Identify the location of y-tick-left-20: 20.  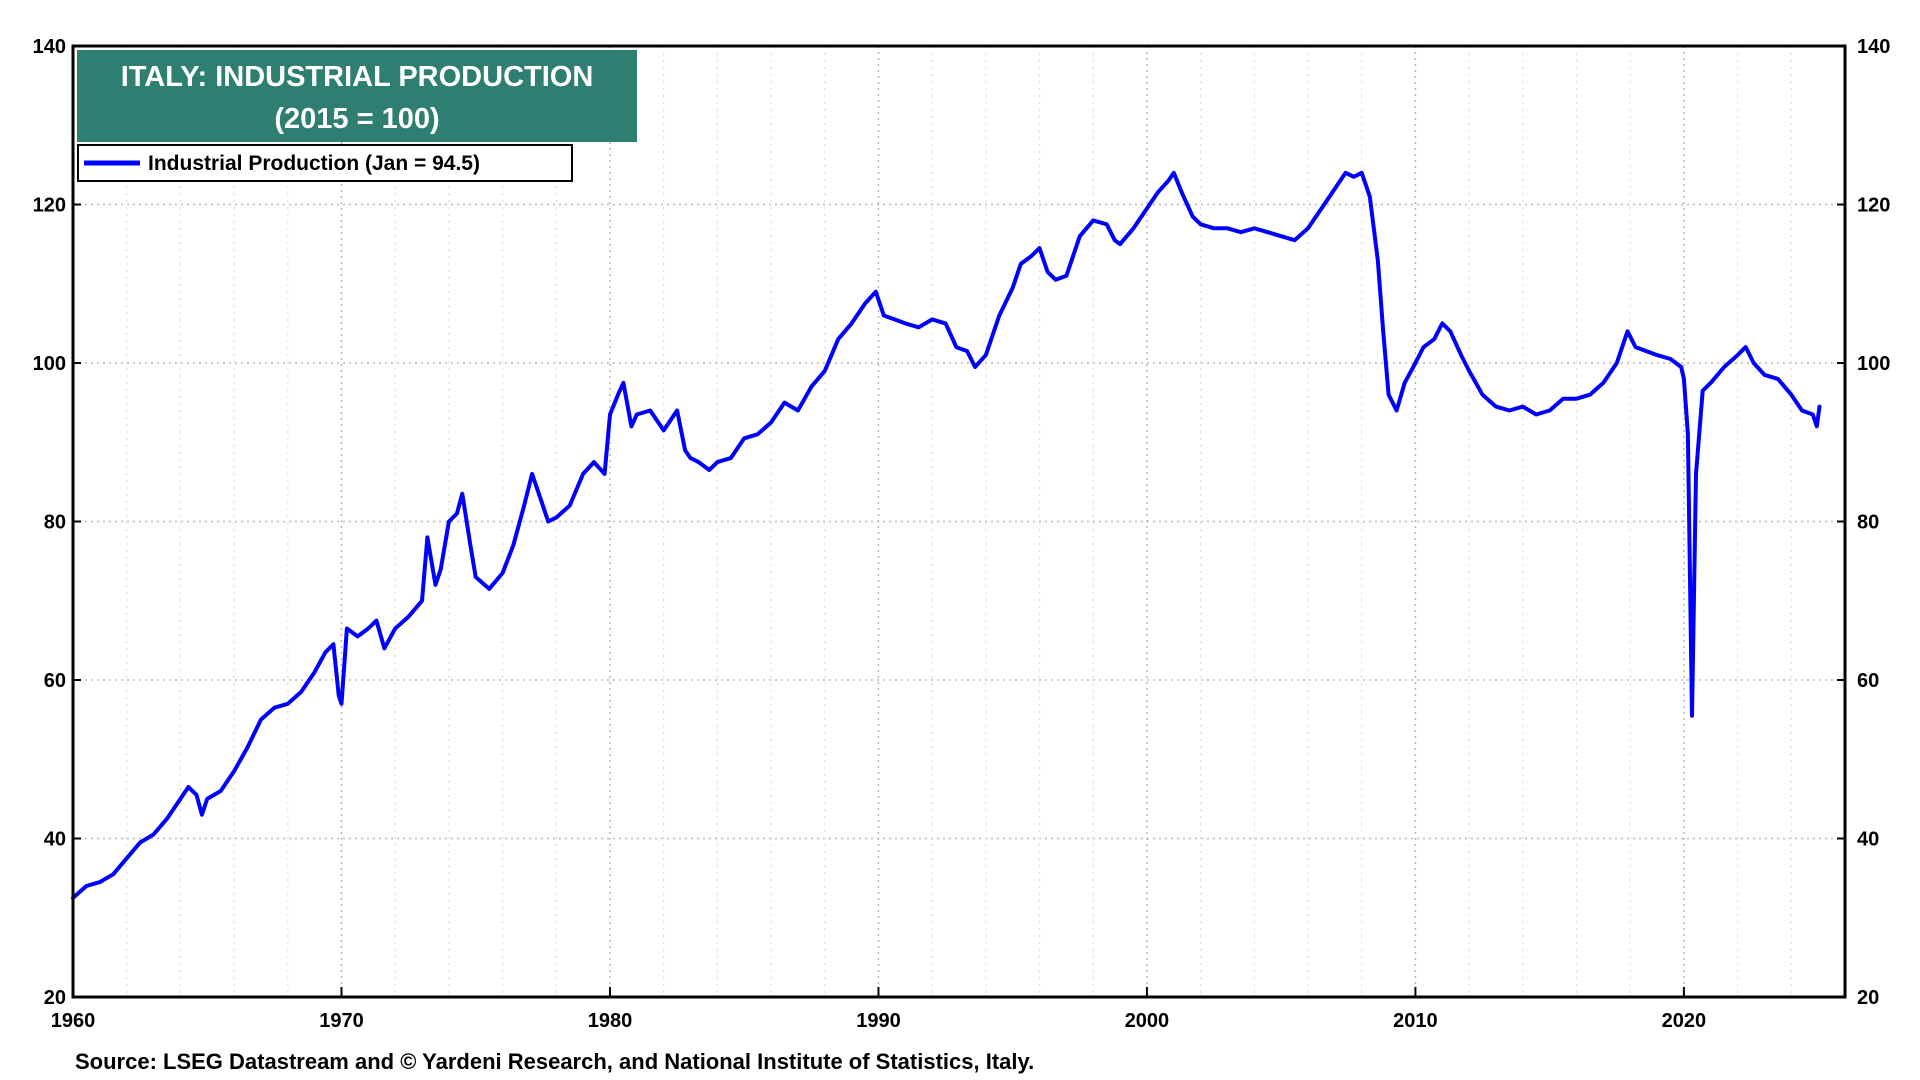
(55, 998).